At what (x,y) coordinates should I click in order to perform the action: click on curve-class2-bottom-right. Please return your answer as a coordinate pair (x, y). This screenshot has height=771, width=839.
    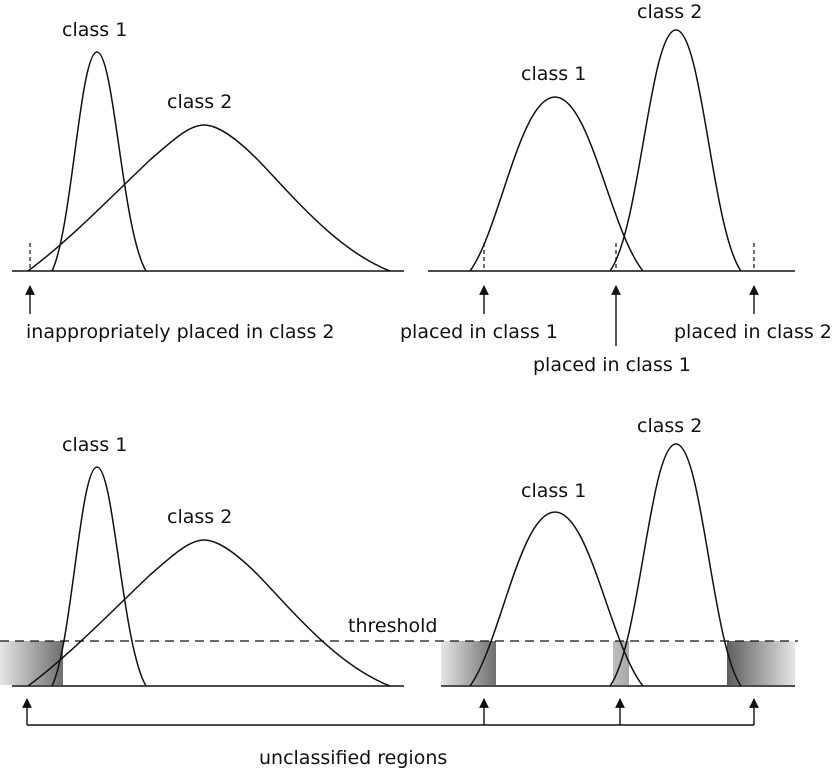
    Looking at the image, I should click on (675, 565).